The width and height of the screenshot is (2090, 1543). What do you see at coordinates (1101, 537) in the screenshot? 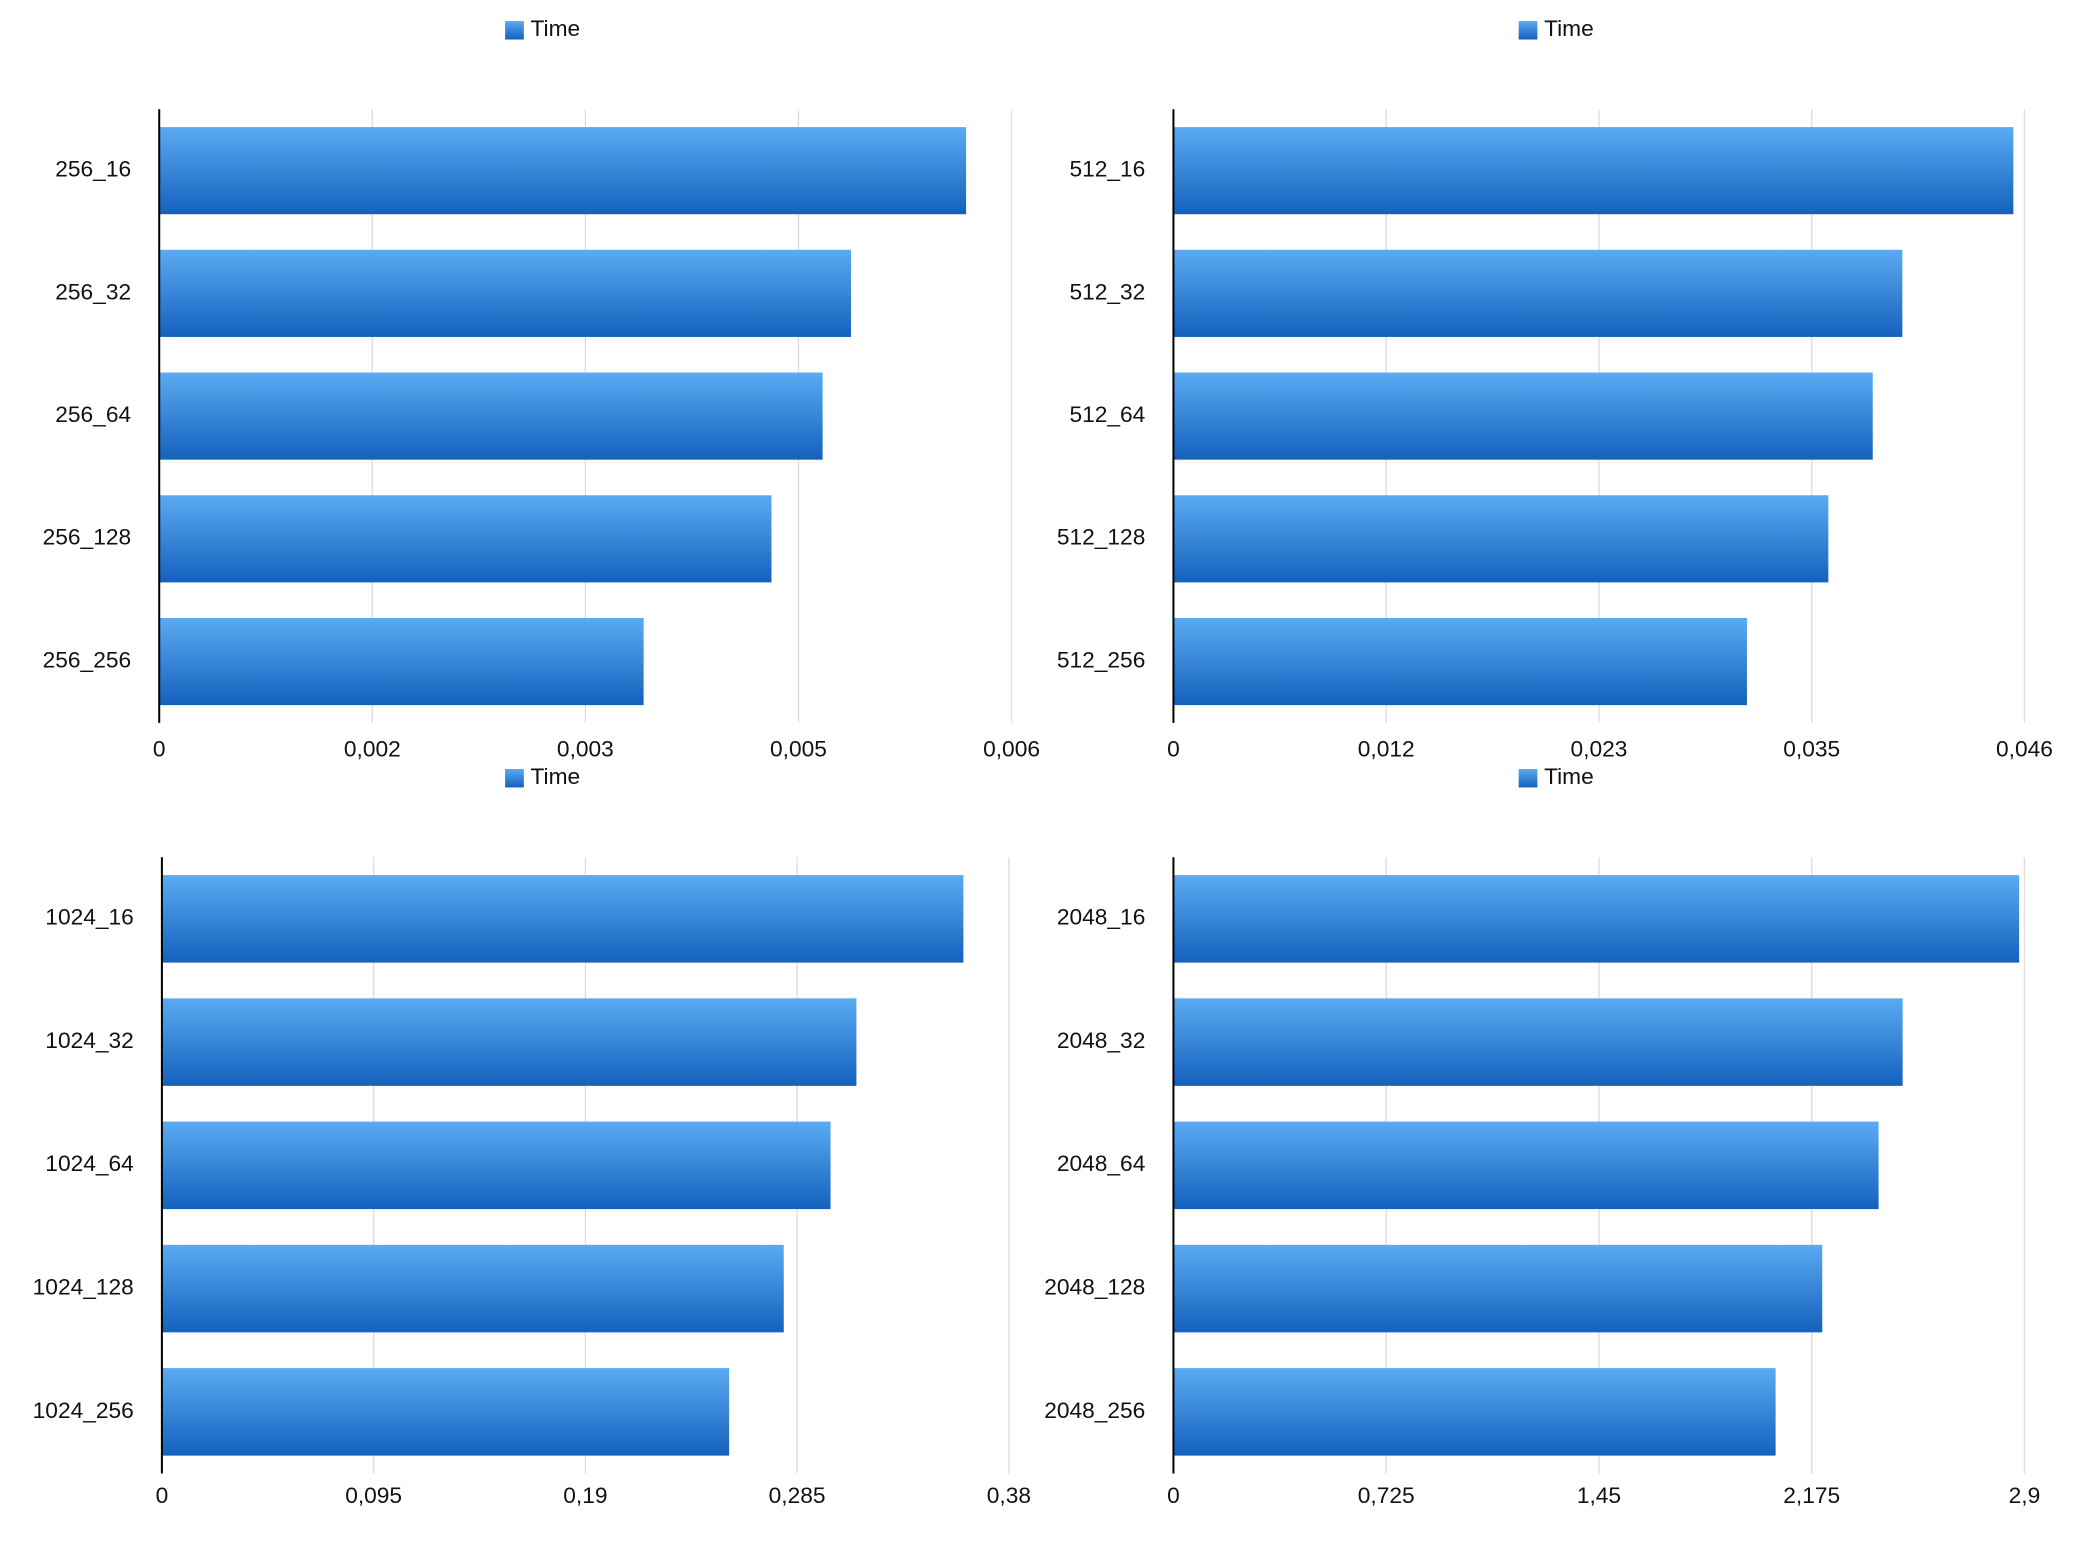
I see `y-tick-label: 512_128` at bounding box center [1101, 537].